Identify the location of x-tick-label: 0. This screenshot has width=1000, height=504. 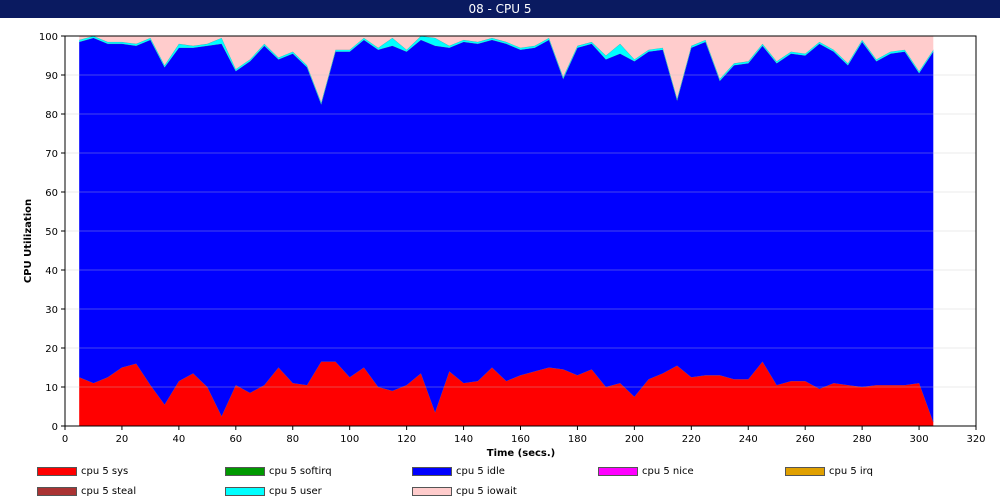
(65, 439).